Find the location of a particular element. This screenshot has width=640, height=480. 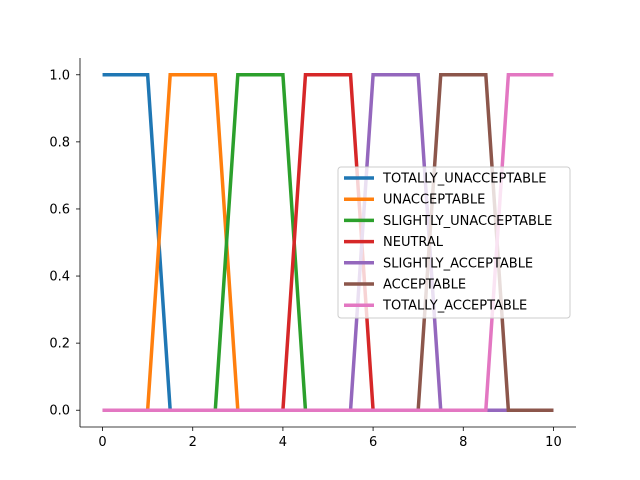

legend-label: NEUTRAL is located at coordinates (413, 242).